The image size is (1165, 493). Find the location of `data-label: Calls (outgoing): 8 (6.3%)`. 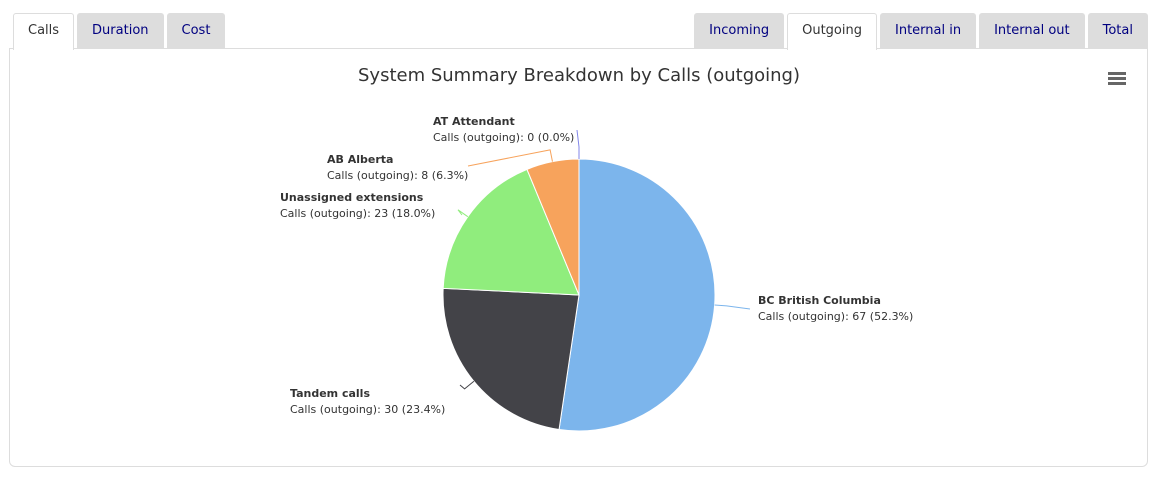

data-label: Calls (outgoing): 8 (6.3%) is located at coordinates (397, 175).